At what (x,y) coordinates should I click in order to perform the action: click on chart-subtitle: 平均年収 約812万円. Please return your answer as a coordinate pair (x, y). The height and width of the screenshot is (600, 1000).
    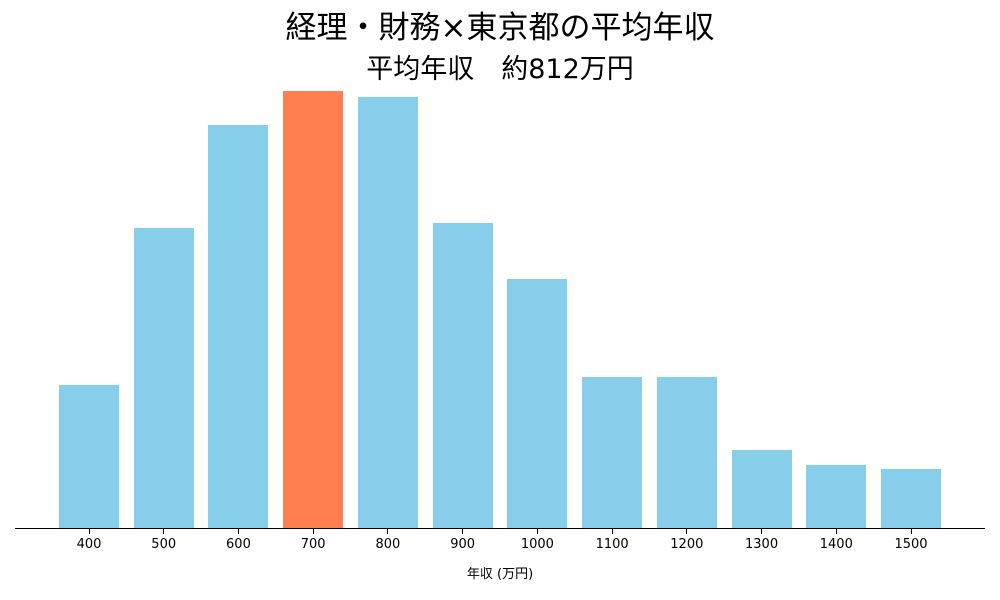
    Looking at the image, I should click on (500, 69).